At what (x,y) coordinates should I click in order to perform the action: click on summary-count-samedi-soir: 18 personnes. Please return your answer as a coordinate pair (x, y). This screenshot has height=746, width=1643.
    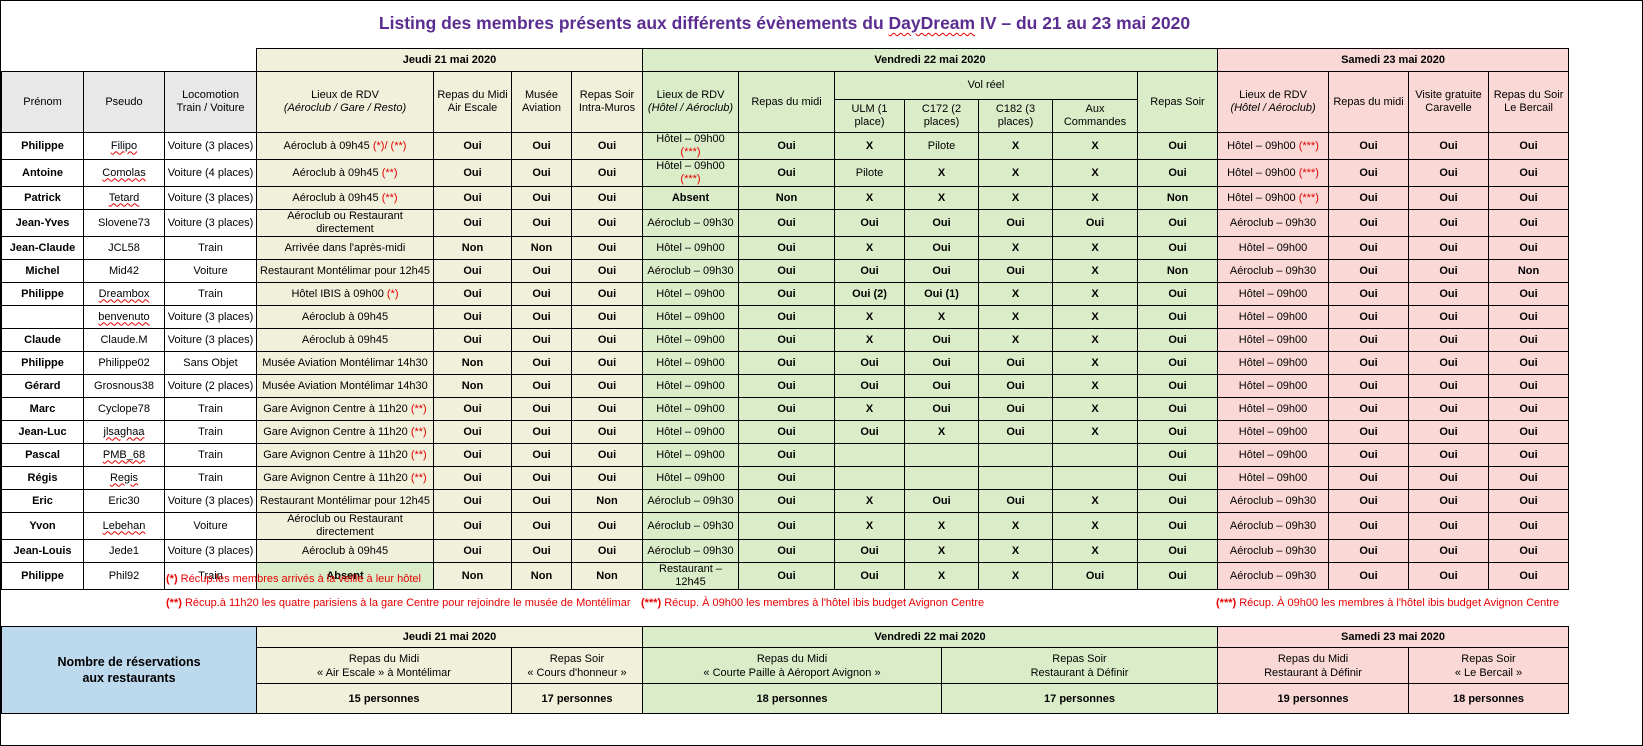
    Looking at the image, I should click on (1489, 698).